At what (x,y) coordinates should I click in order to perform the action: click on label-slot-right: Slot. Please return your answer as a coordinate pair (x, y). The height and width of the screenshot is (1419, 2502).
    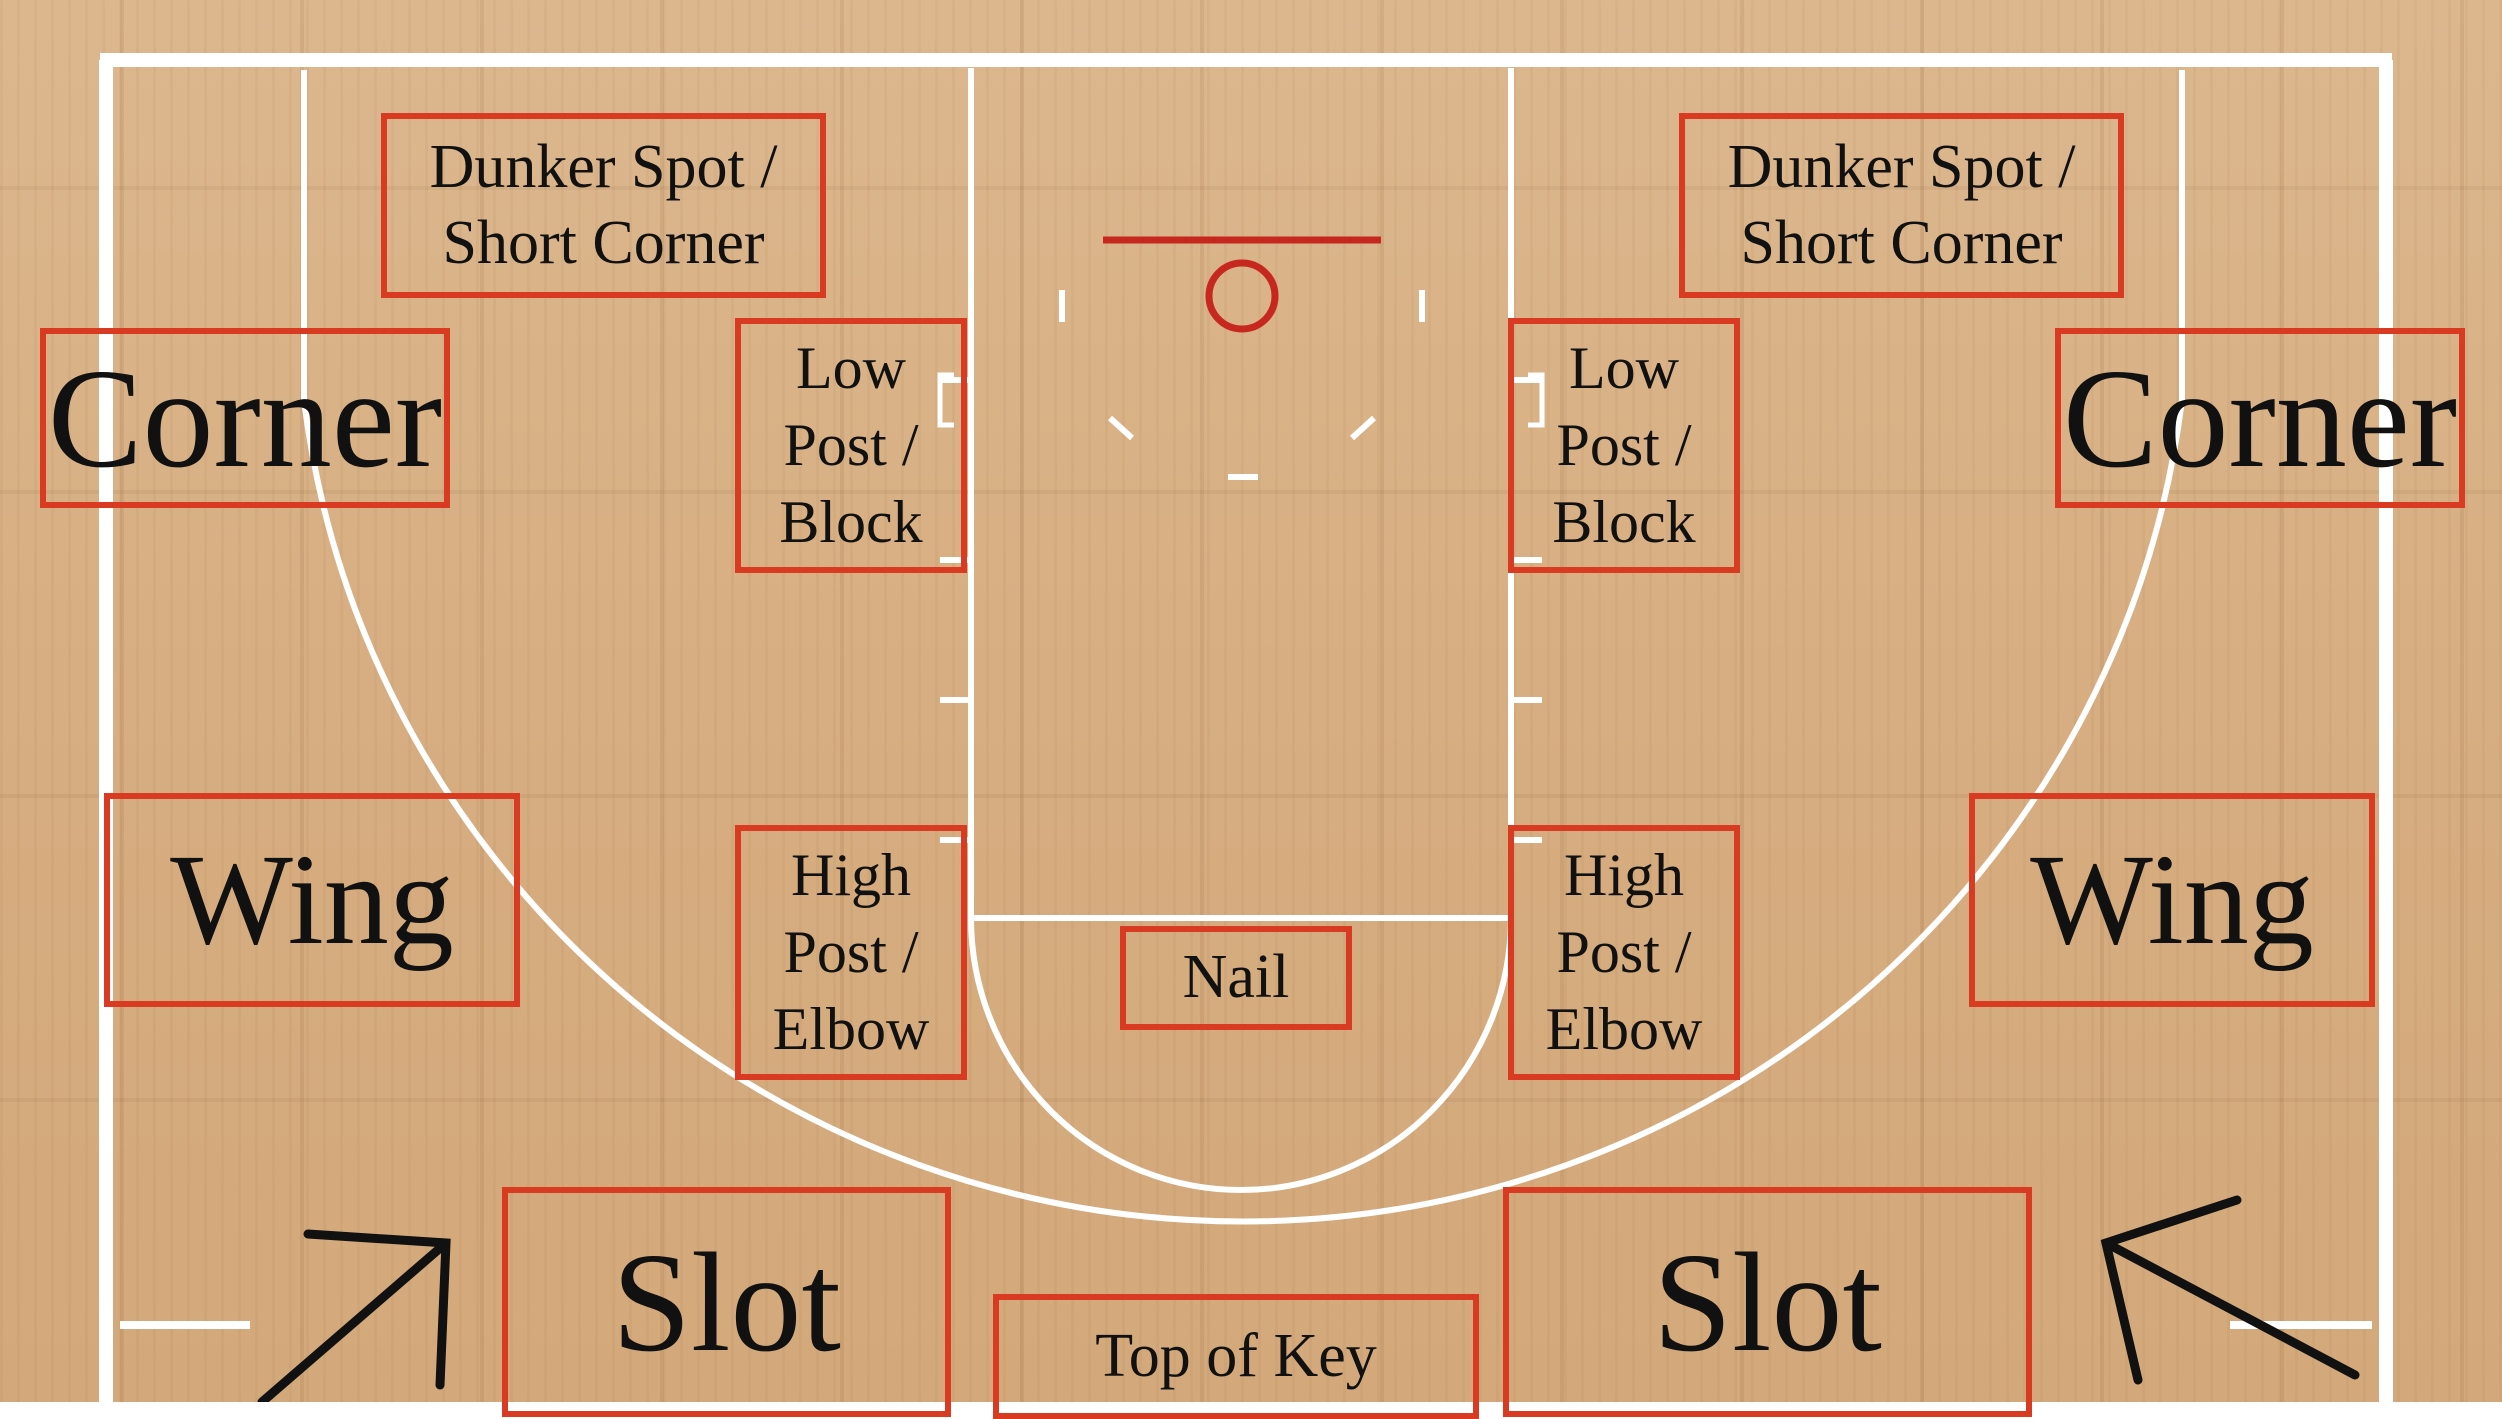
    Looking at the image, I should click on (1767, 1302).